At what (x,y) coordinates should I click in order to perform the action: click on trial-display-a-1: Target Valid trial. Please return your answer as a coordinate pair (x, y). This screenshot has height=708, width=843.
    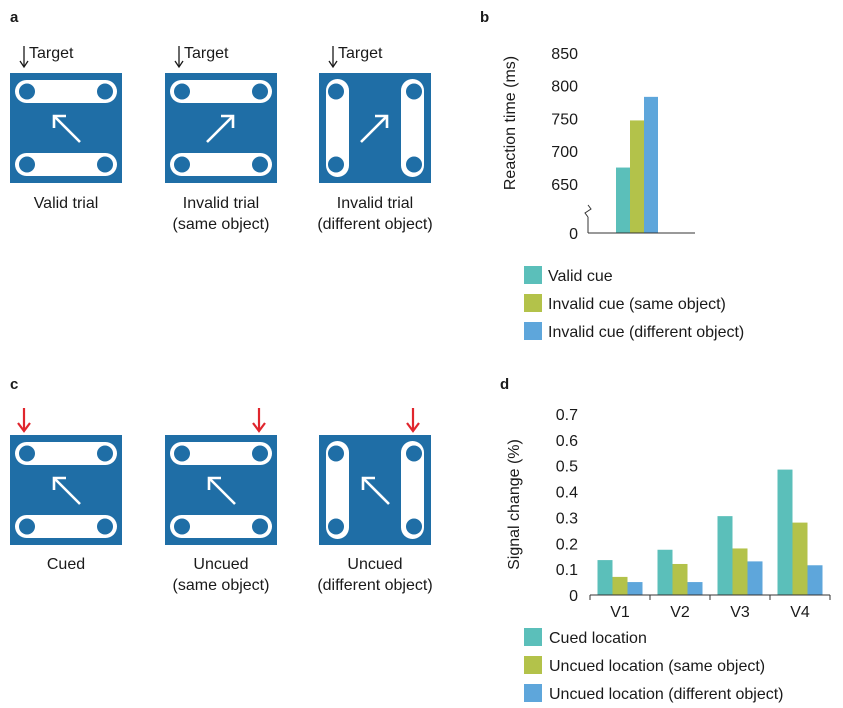
    Looking at the image, I should click on (66, 128).